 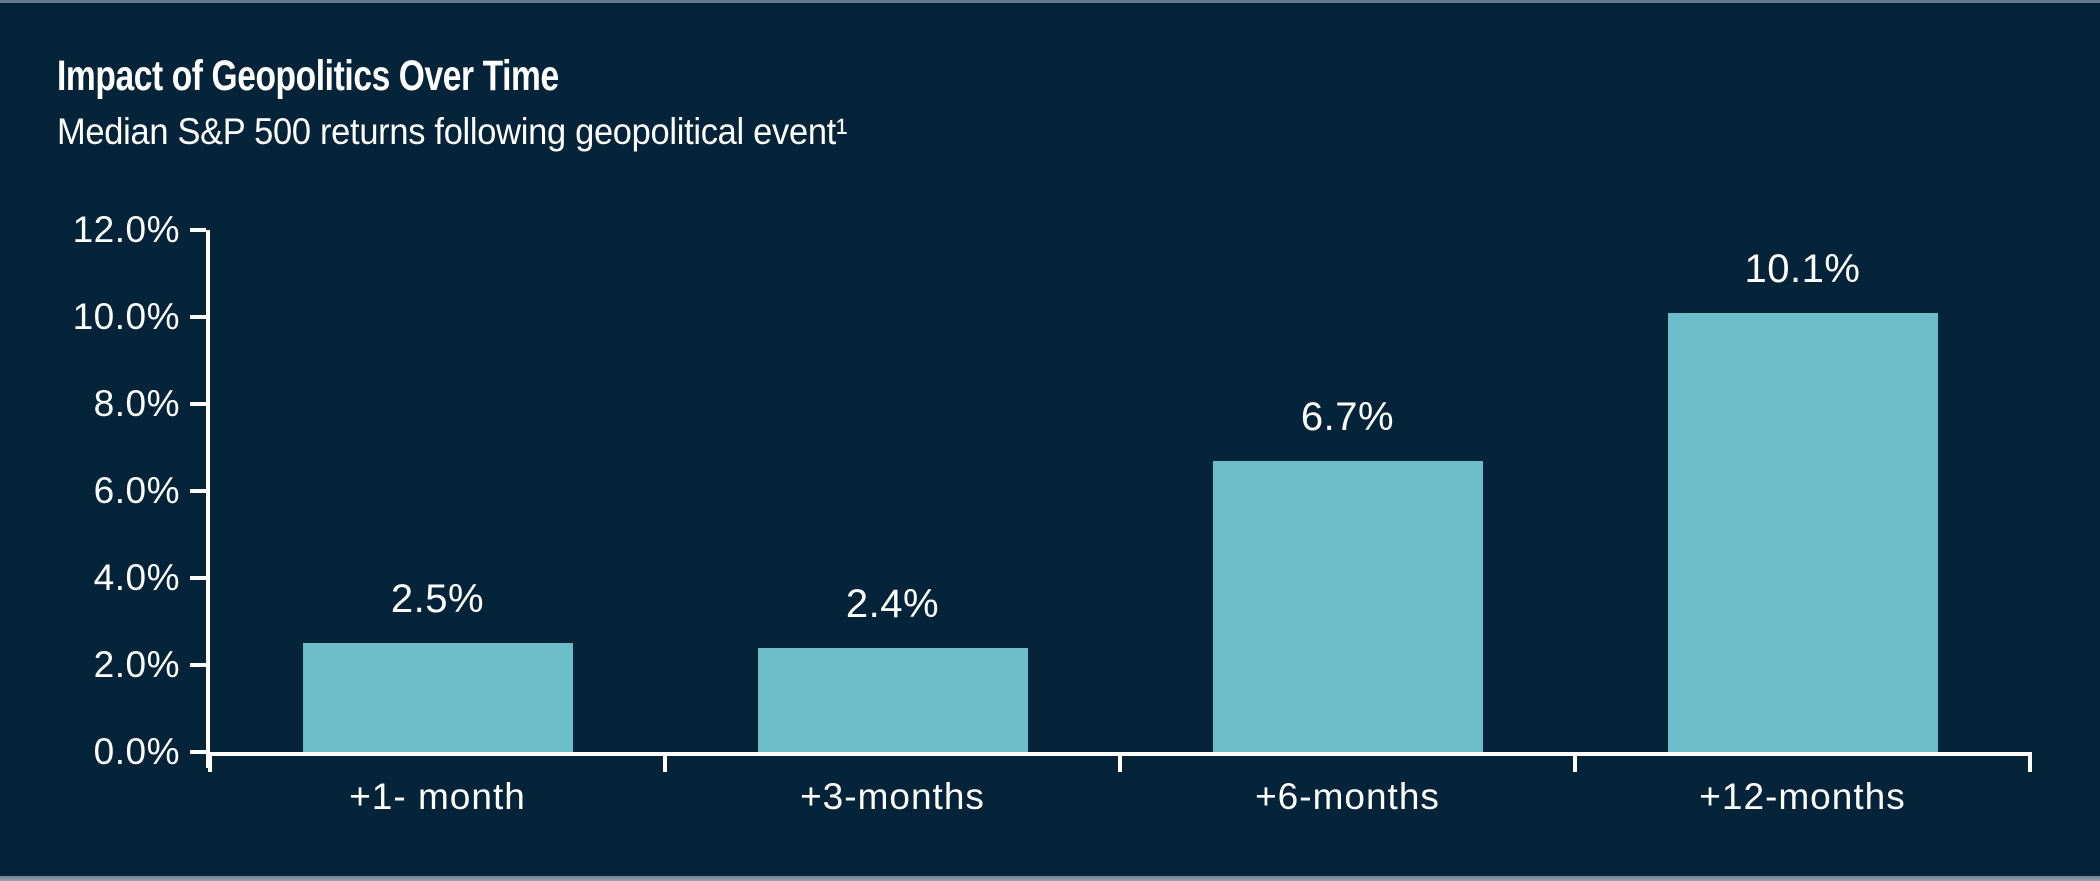 What do you see at coordinates (126, 316) in the screenshot?
I see `y-axis-tick-label: 10.0%` at bounding box center [126, 316].